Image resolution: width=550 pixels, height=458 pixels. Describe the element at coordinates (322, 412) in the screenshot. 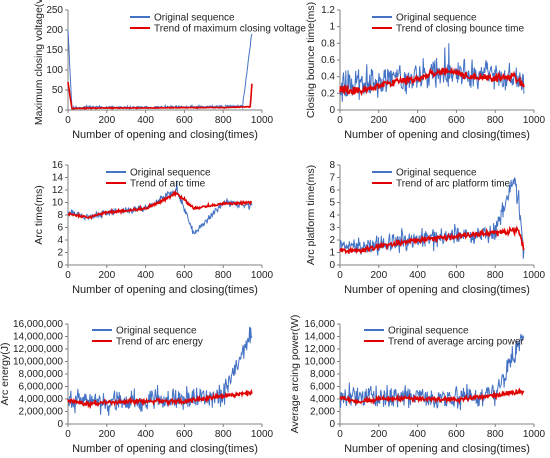

I see `y-tick-label: 2,000` at that location.